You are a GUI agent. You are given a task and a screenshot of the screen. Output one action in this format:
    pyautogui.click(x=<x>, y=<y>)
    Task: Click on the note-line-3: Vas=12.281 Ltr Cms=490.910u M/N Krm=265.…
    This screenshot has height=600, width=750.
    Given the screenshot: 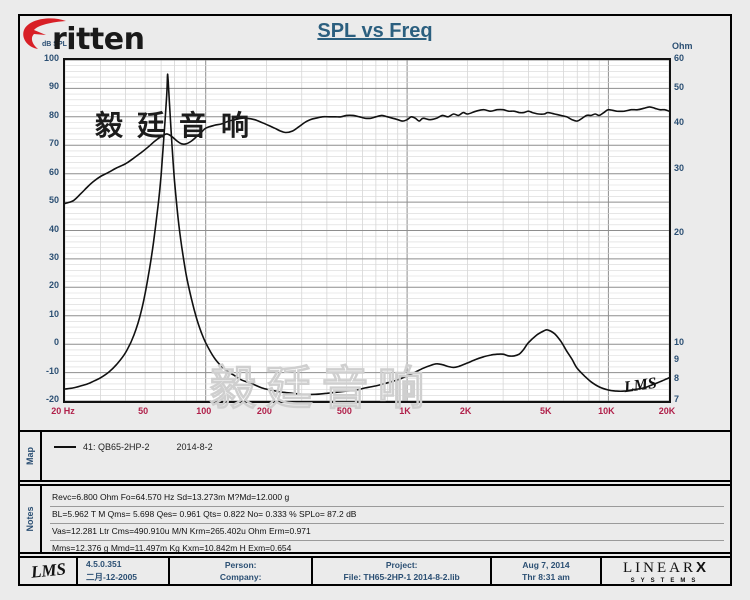 What is the action you would take?
    pyautogui.click(x=387, y=532)
    